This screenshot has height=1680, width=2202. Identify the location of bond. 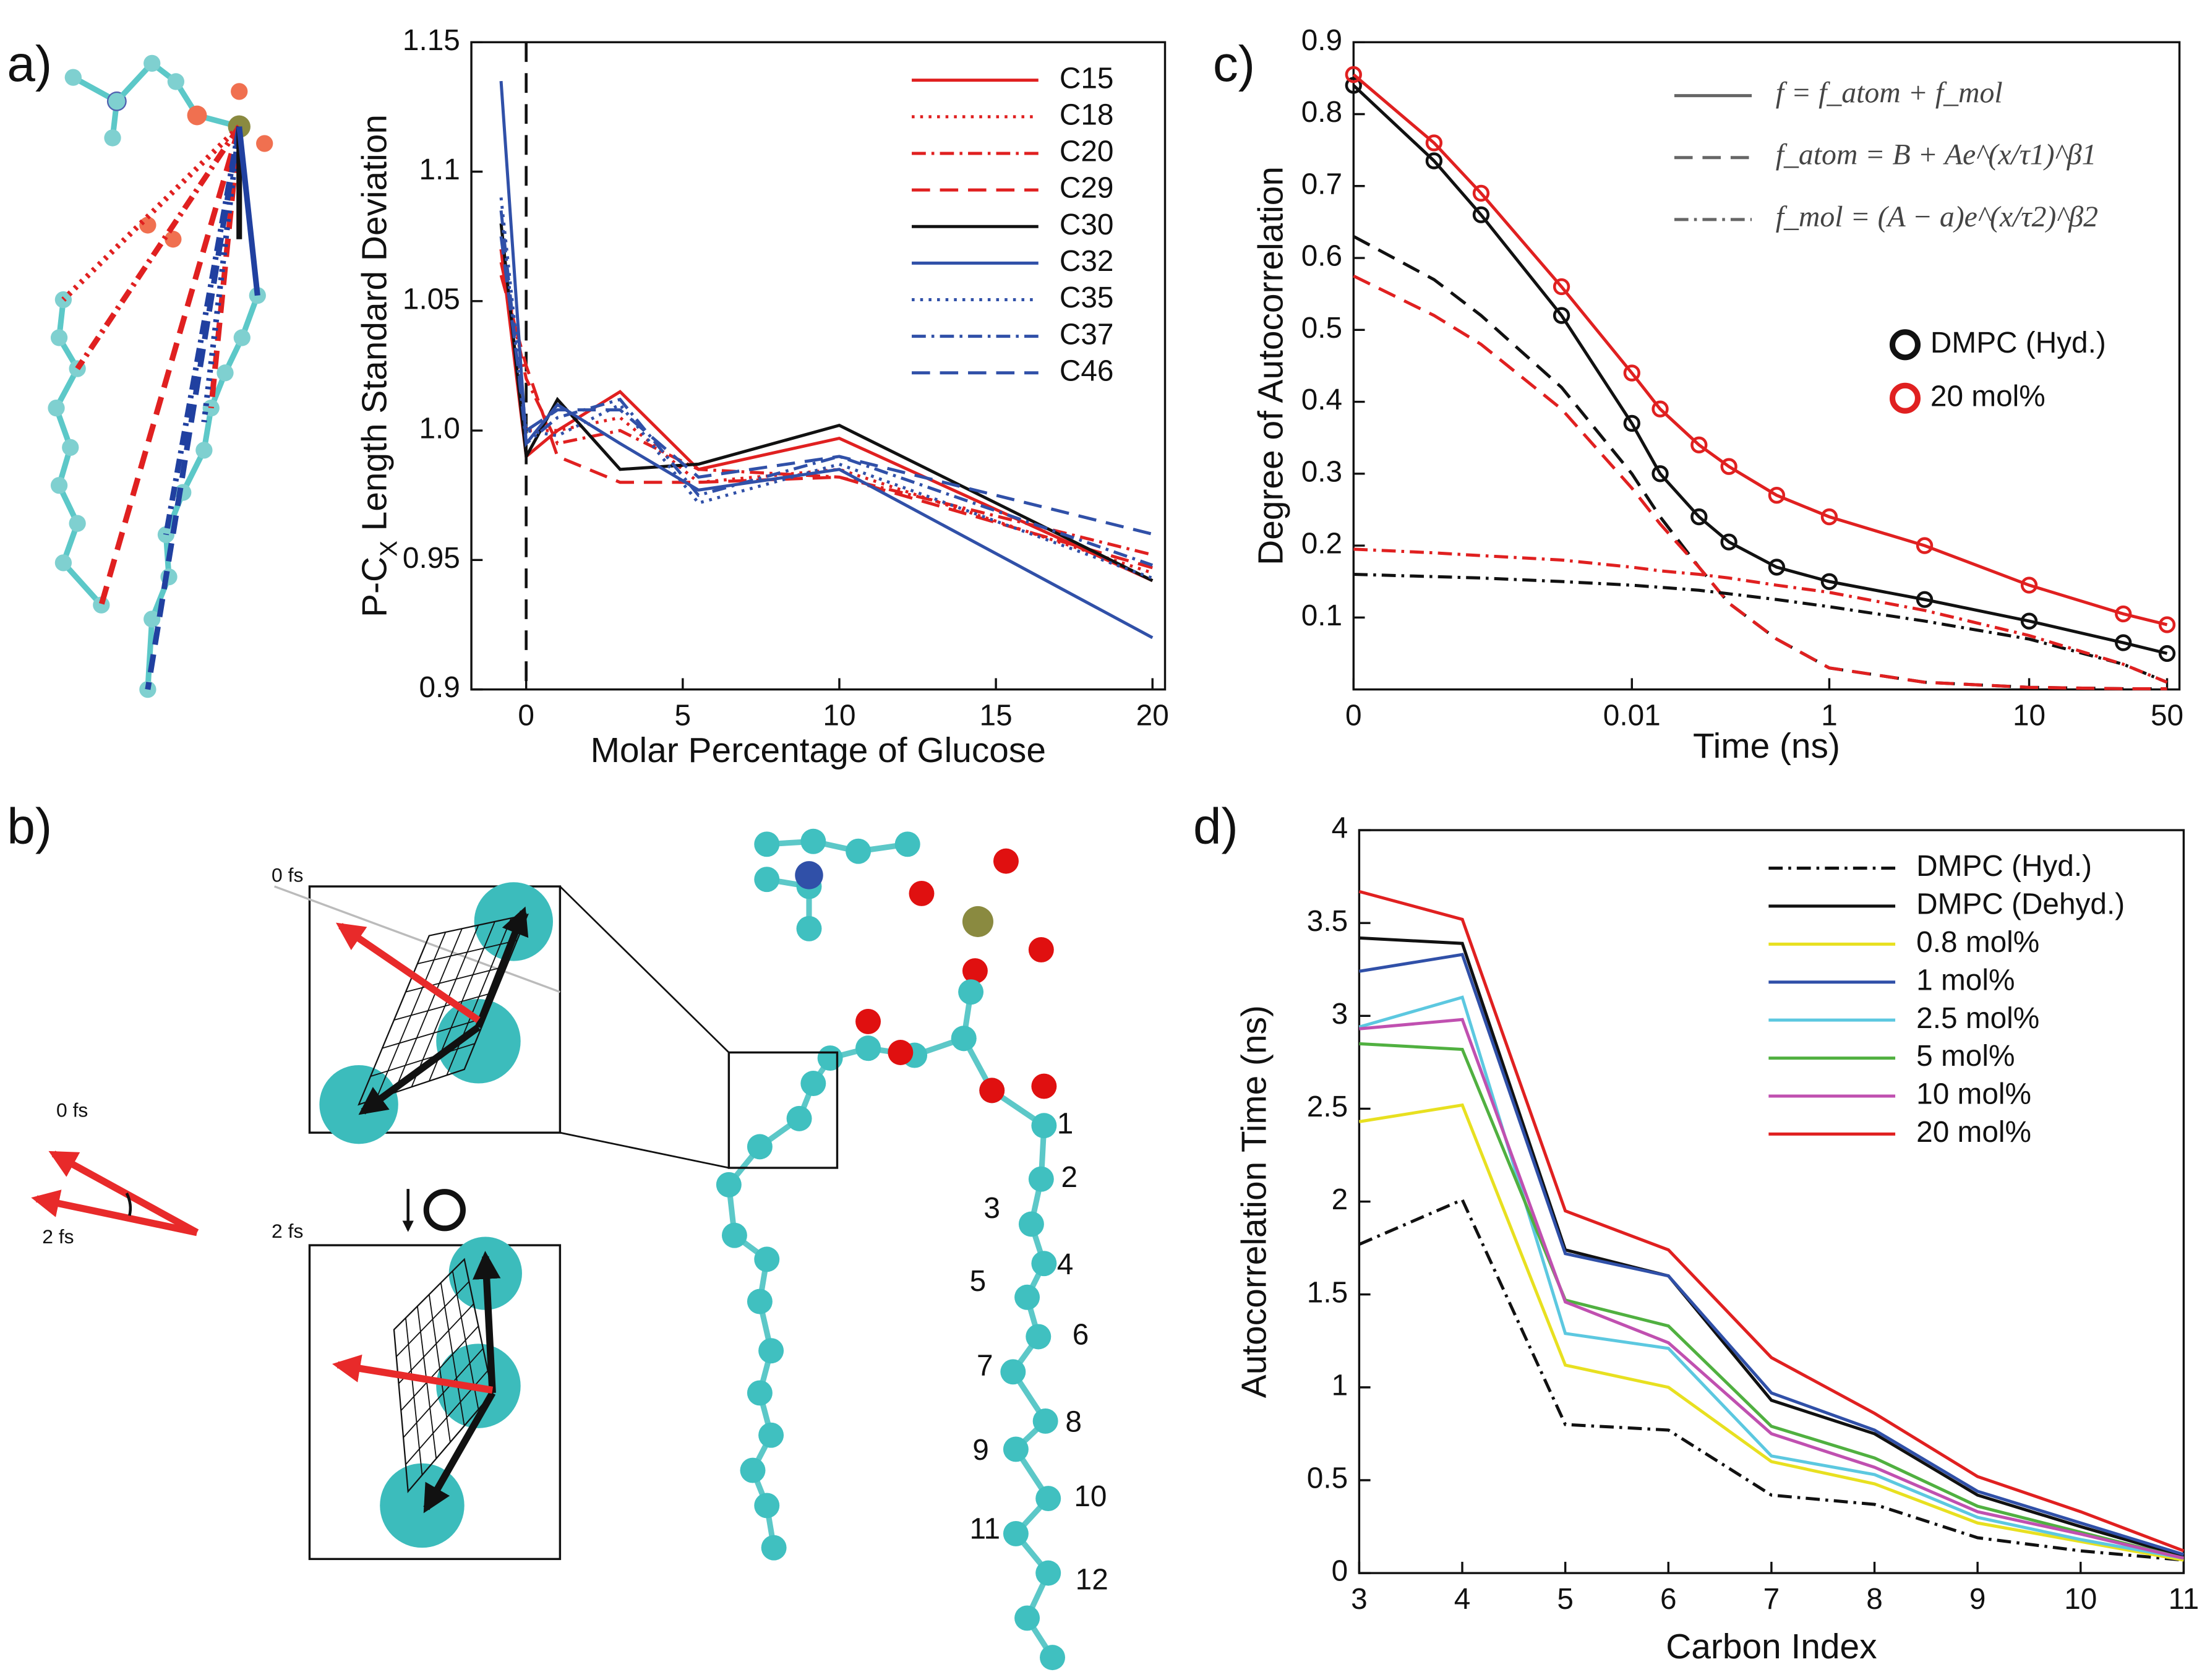
(837, 846).